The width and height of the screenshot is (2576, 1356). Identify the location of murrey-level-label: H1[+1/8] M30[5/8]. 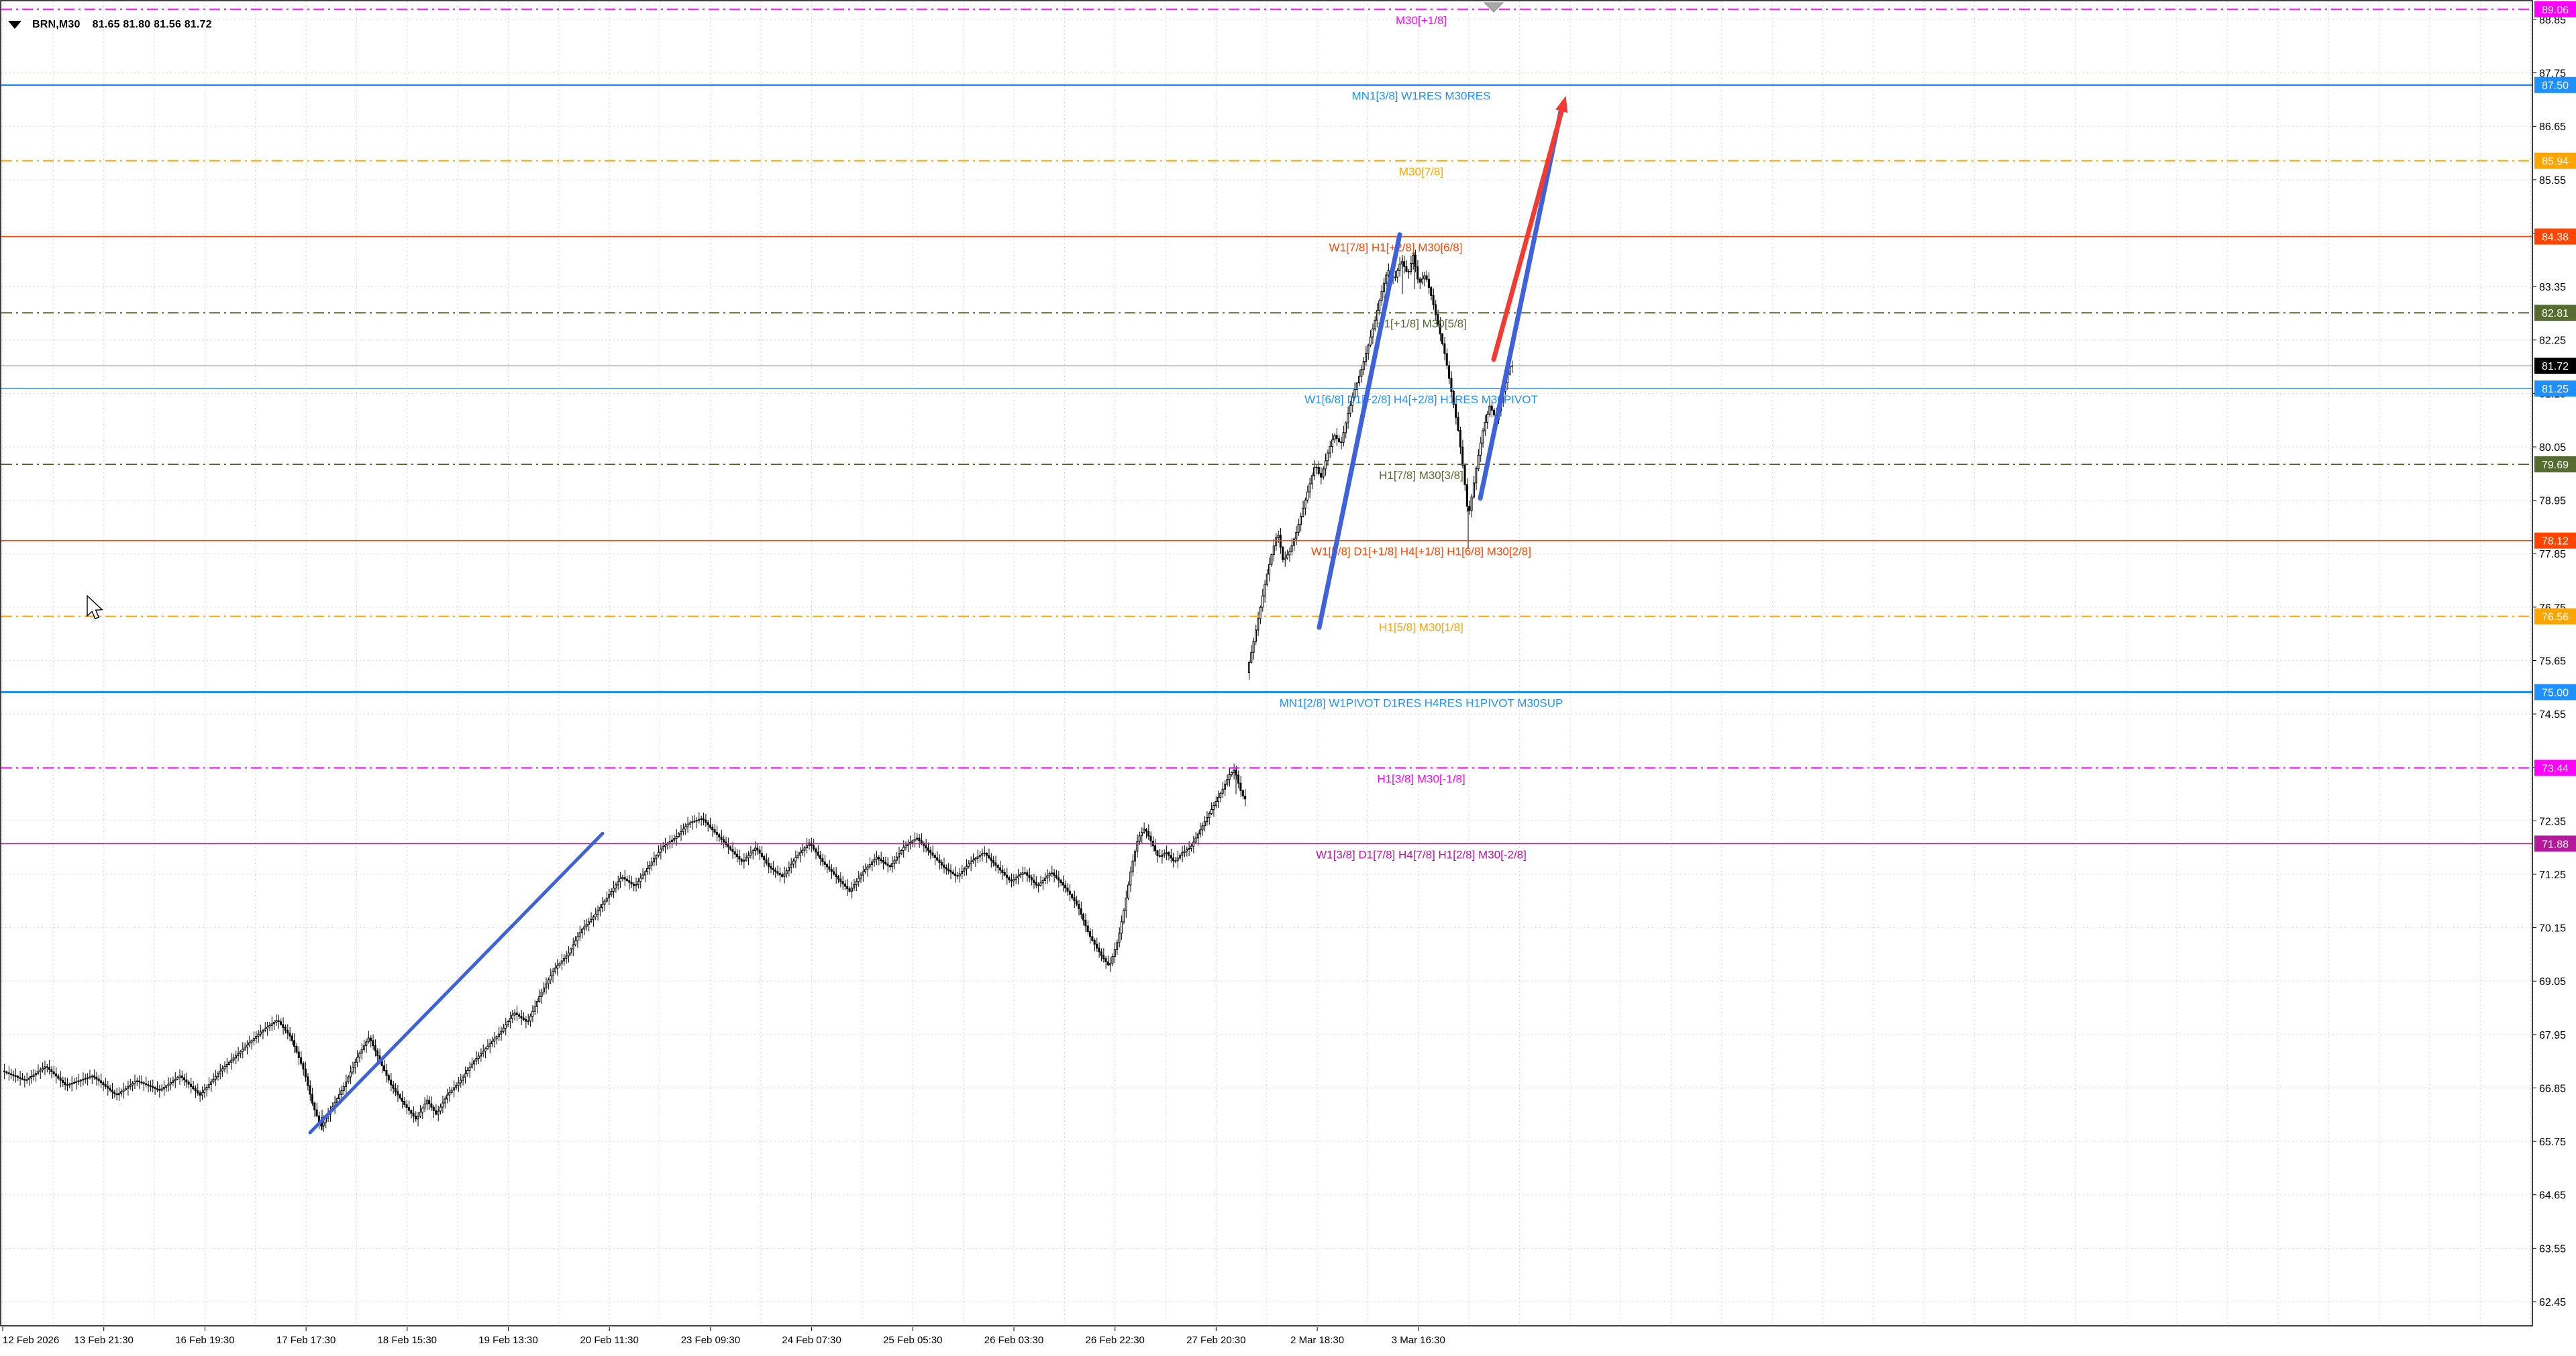
(1421, 323).